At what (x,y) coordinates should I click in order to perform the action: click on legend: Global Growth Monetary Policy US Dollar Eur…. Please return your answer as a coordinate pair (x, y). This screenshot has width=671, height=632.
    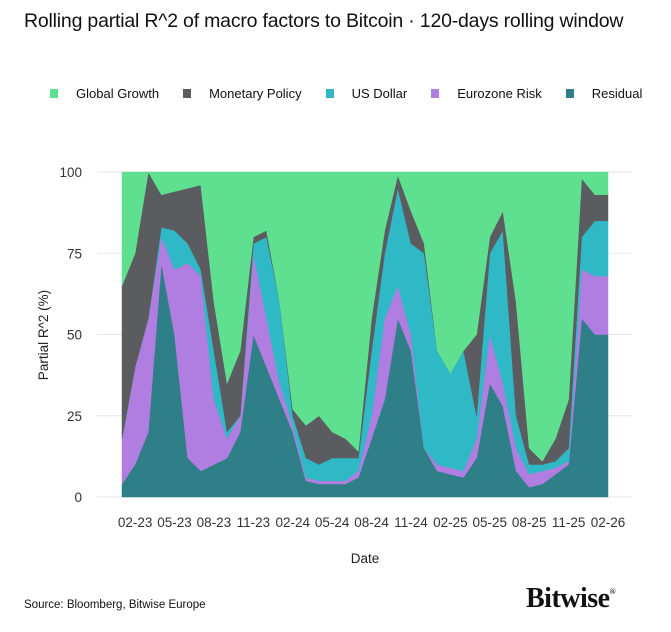
    Looking at the image, I should click on (358, 93).